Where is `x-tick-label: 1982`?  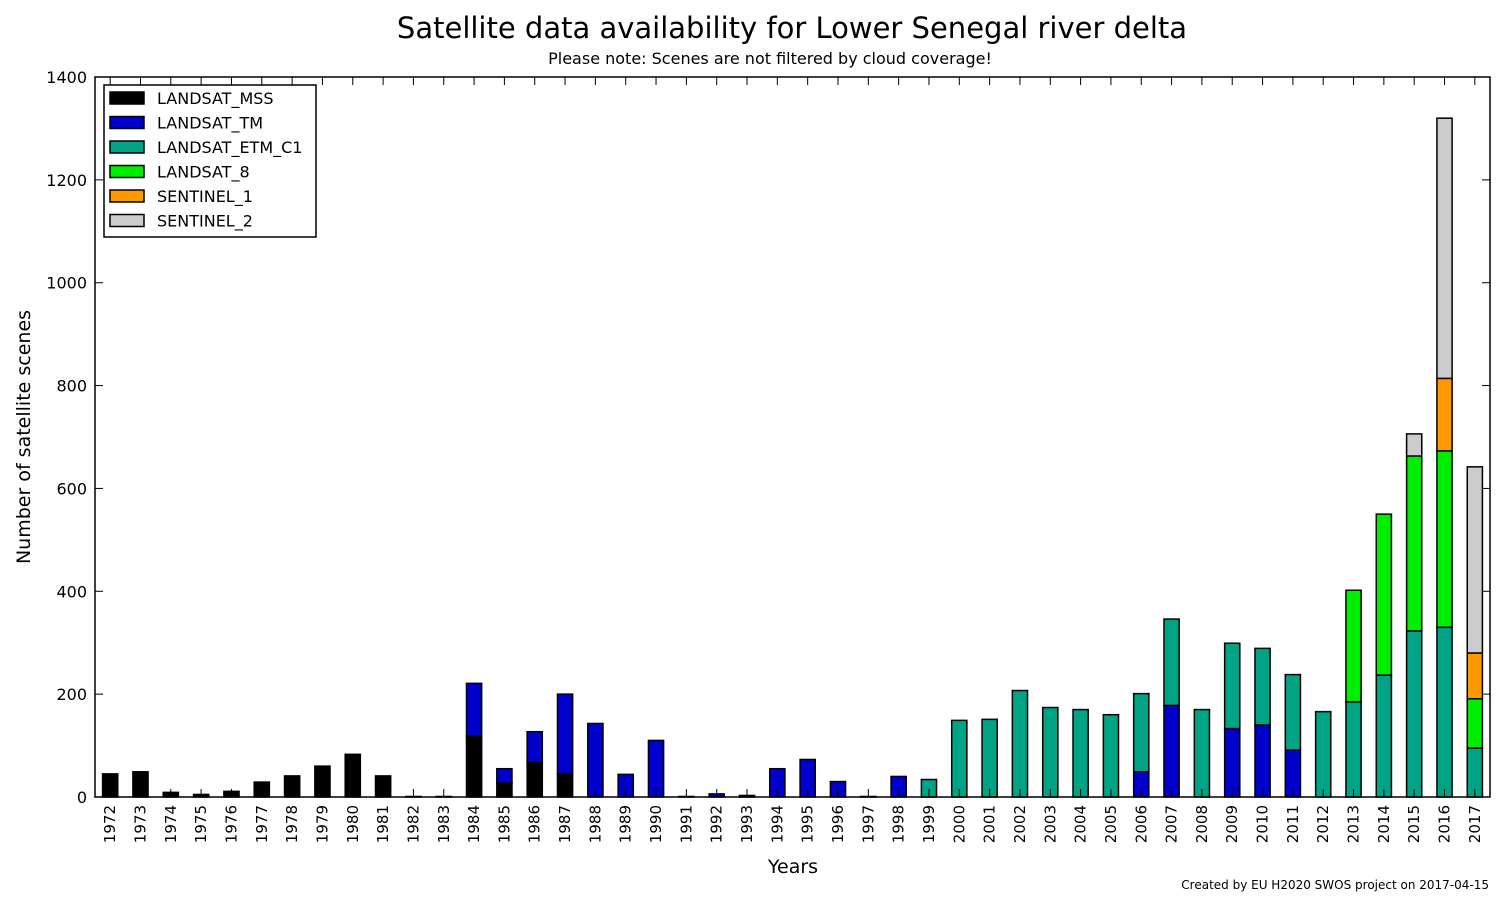
x-tick-label: 1982 is located at coordinates (413, 824).